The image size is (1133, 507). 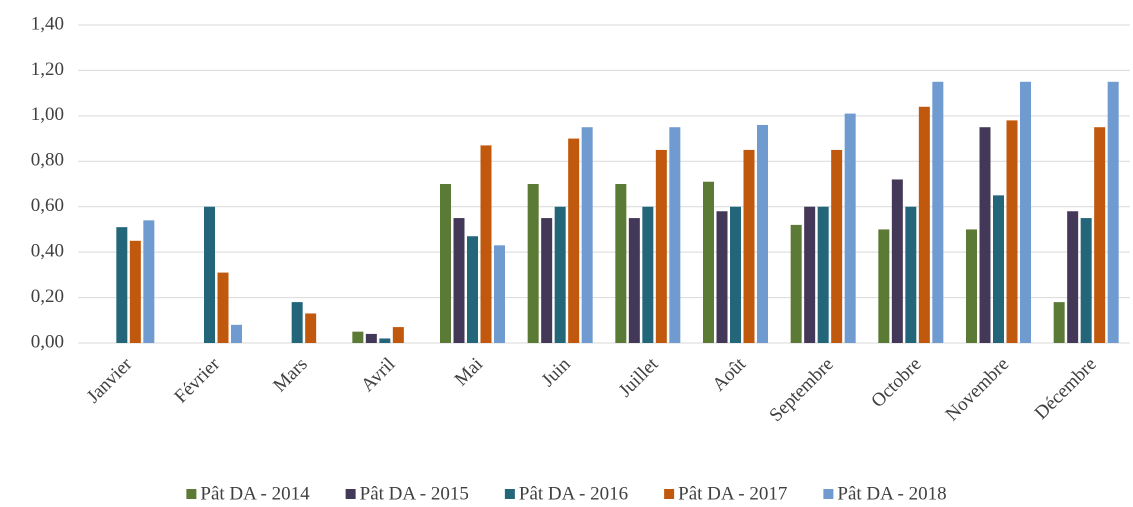 What do you see at coordinates (891, 493) in the screenshot?
I see `legend-label: Pât DA - 2018` at bounding box center [891, 493].